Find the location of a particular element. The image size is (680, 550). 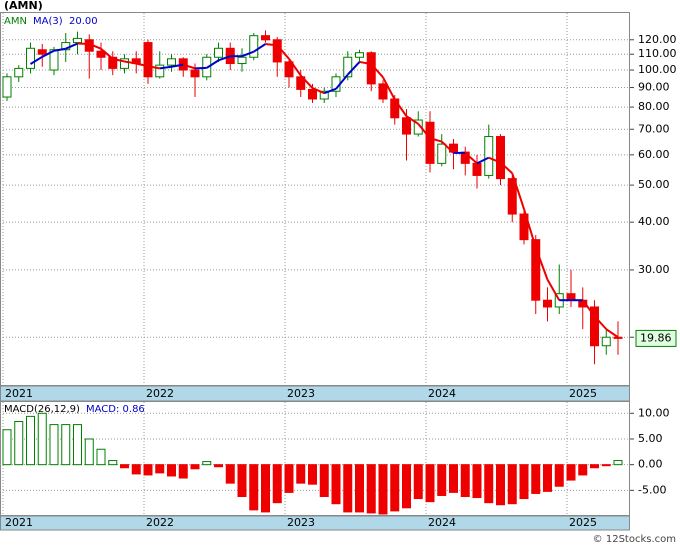

x-axis-strip is located at coordinates (315, 523).